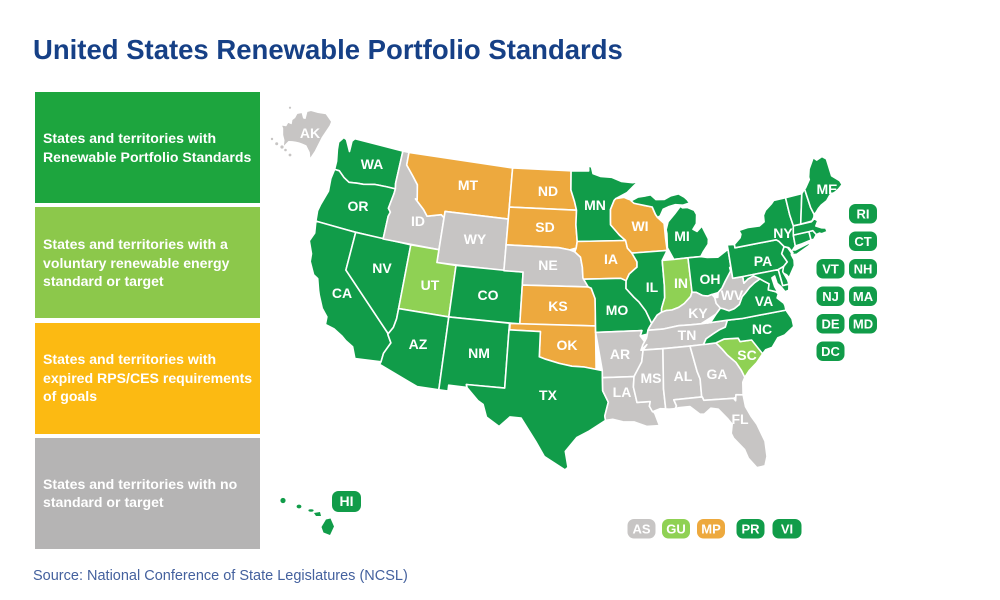  What do you see at coordinates (830, 351) in the screenshot?
I see `svg-text: DC` at bounding box center [830, 351].